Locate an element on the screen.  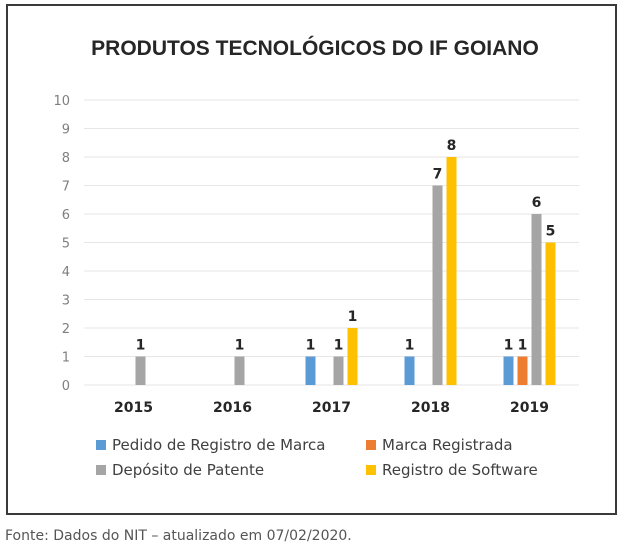
y-tick-label: 5 is located at coordinates (66, 244).